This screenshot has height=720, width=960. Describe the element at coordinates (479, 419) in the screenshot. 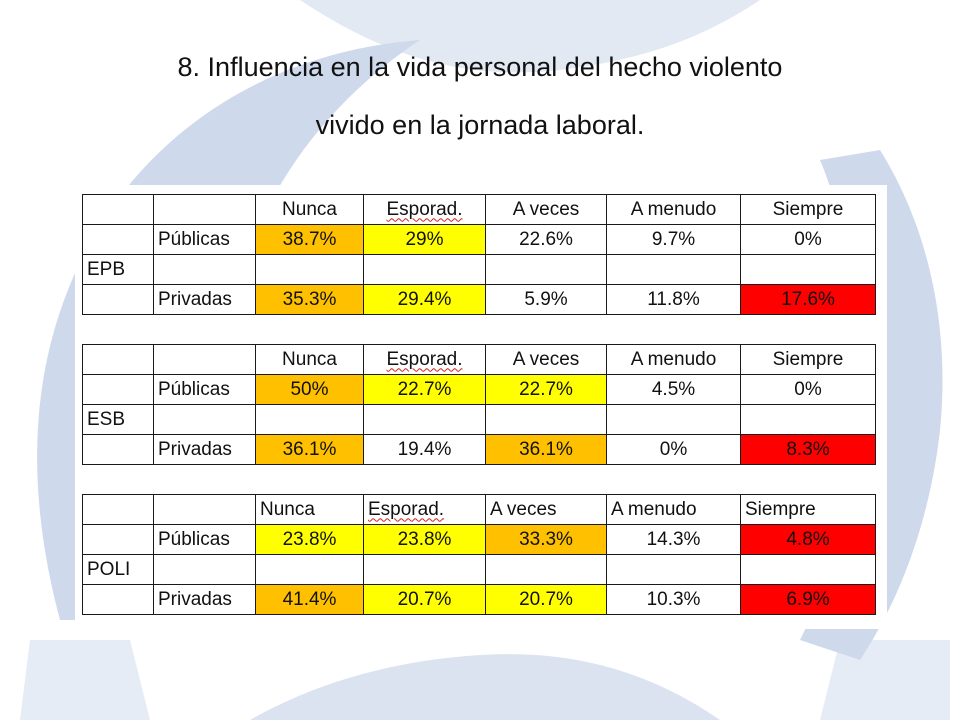

I see `group-row: ESB` at that location.